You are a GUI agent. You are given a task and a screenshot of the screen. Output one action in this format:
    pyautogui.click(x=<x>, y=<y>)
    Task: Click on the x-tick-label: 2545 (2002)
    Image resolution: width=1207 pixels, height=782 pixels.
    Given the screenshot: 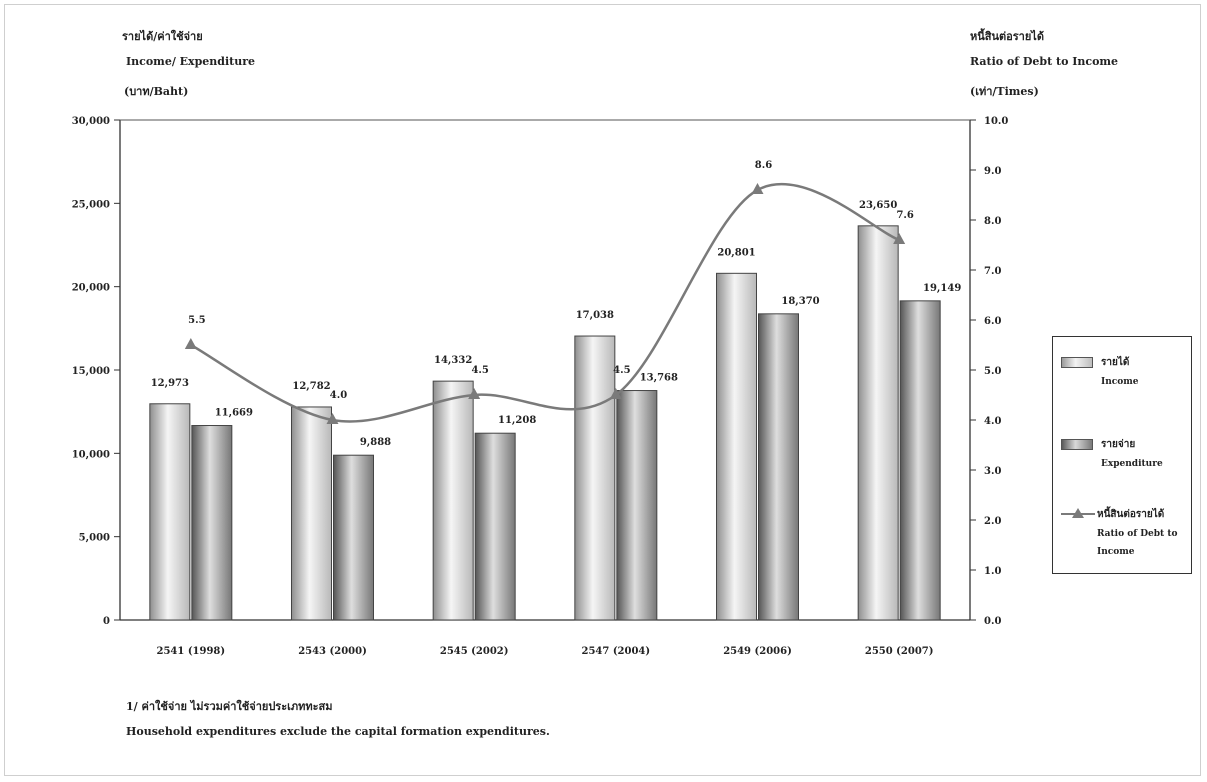 What is the action you would take?
    pyautogui.click(x=474, y=651)
    